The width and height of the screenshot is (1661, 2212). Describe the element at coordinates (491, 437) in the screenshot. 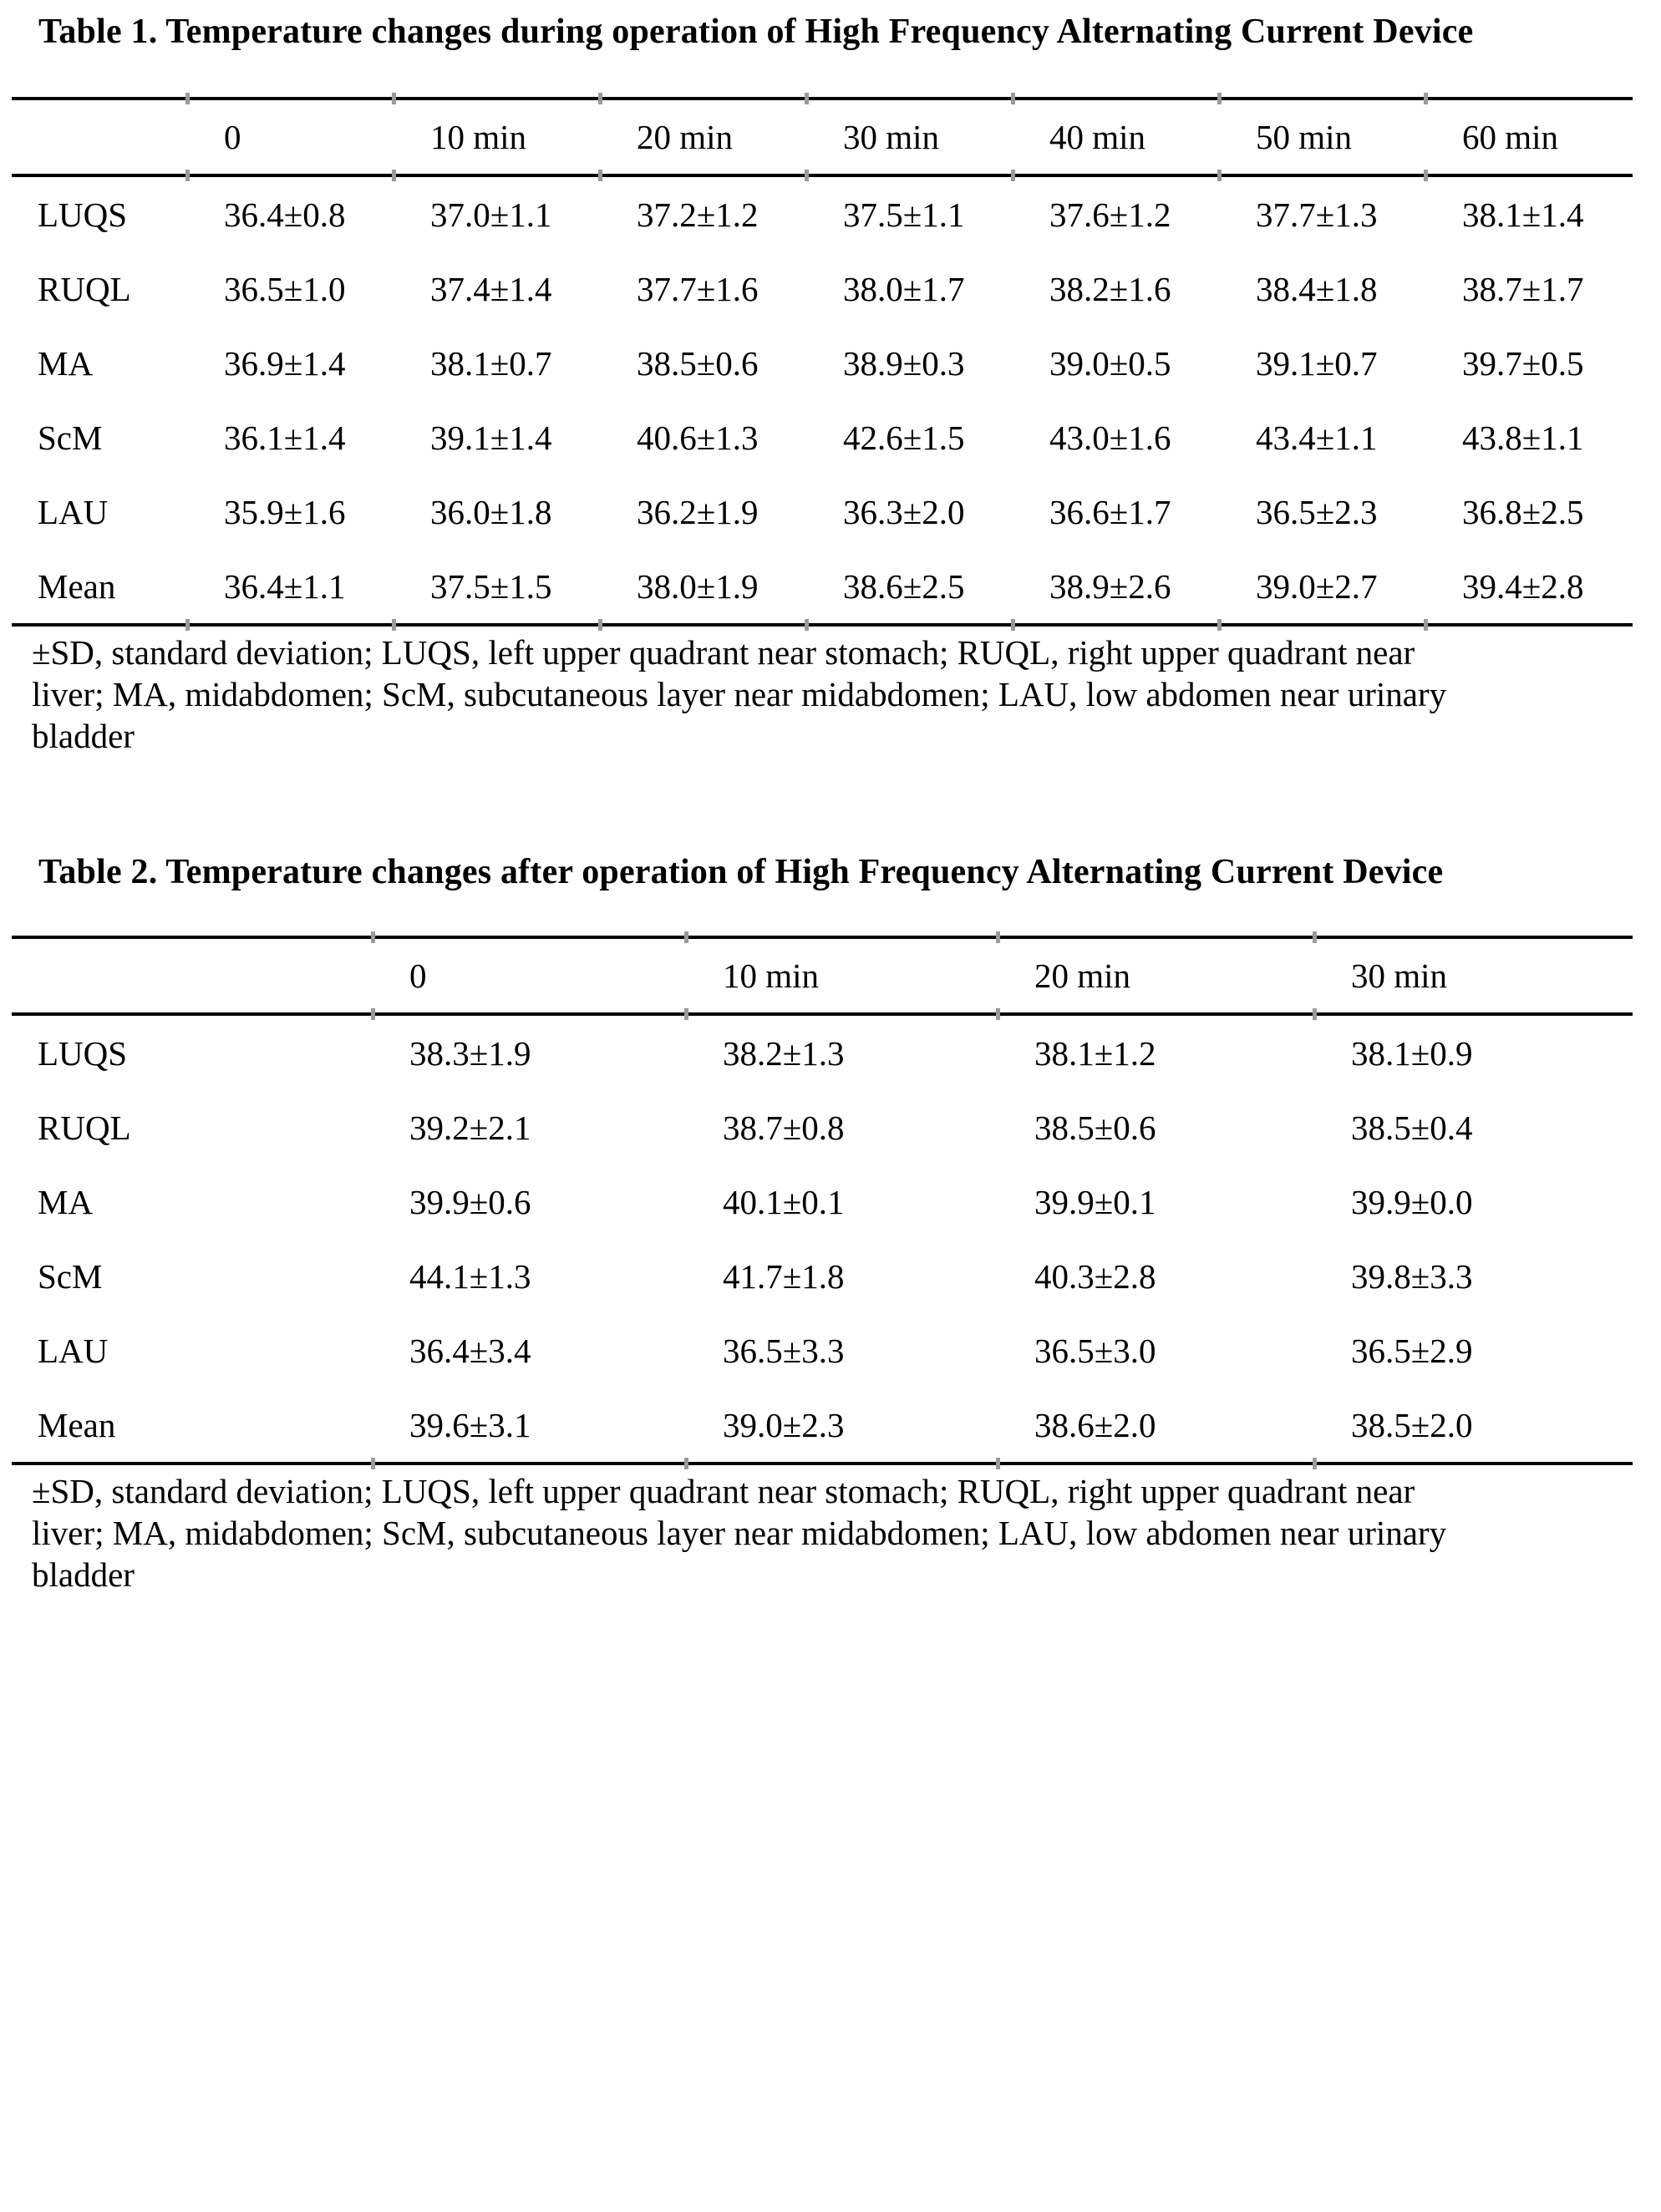

I see `table-cell: 39.1±1.4` at that location.